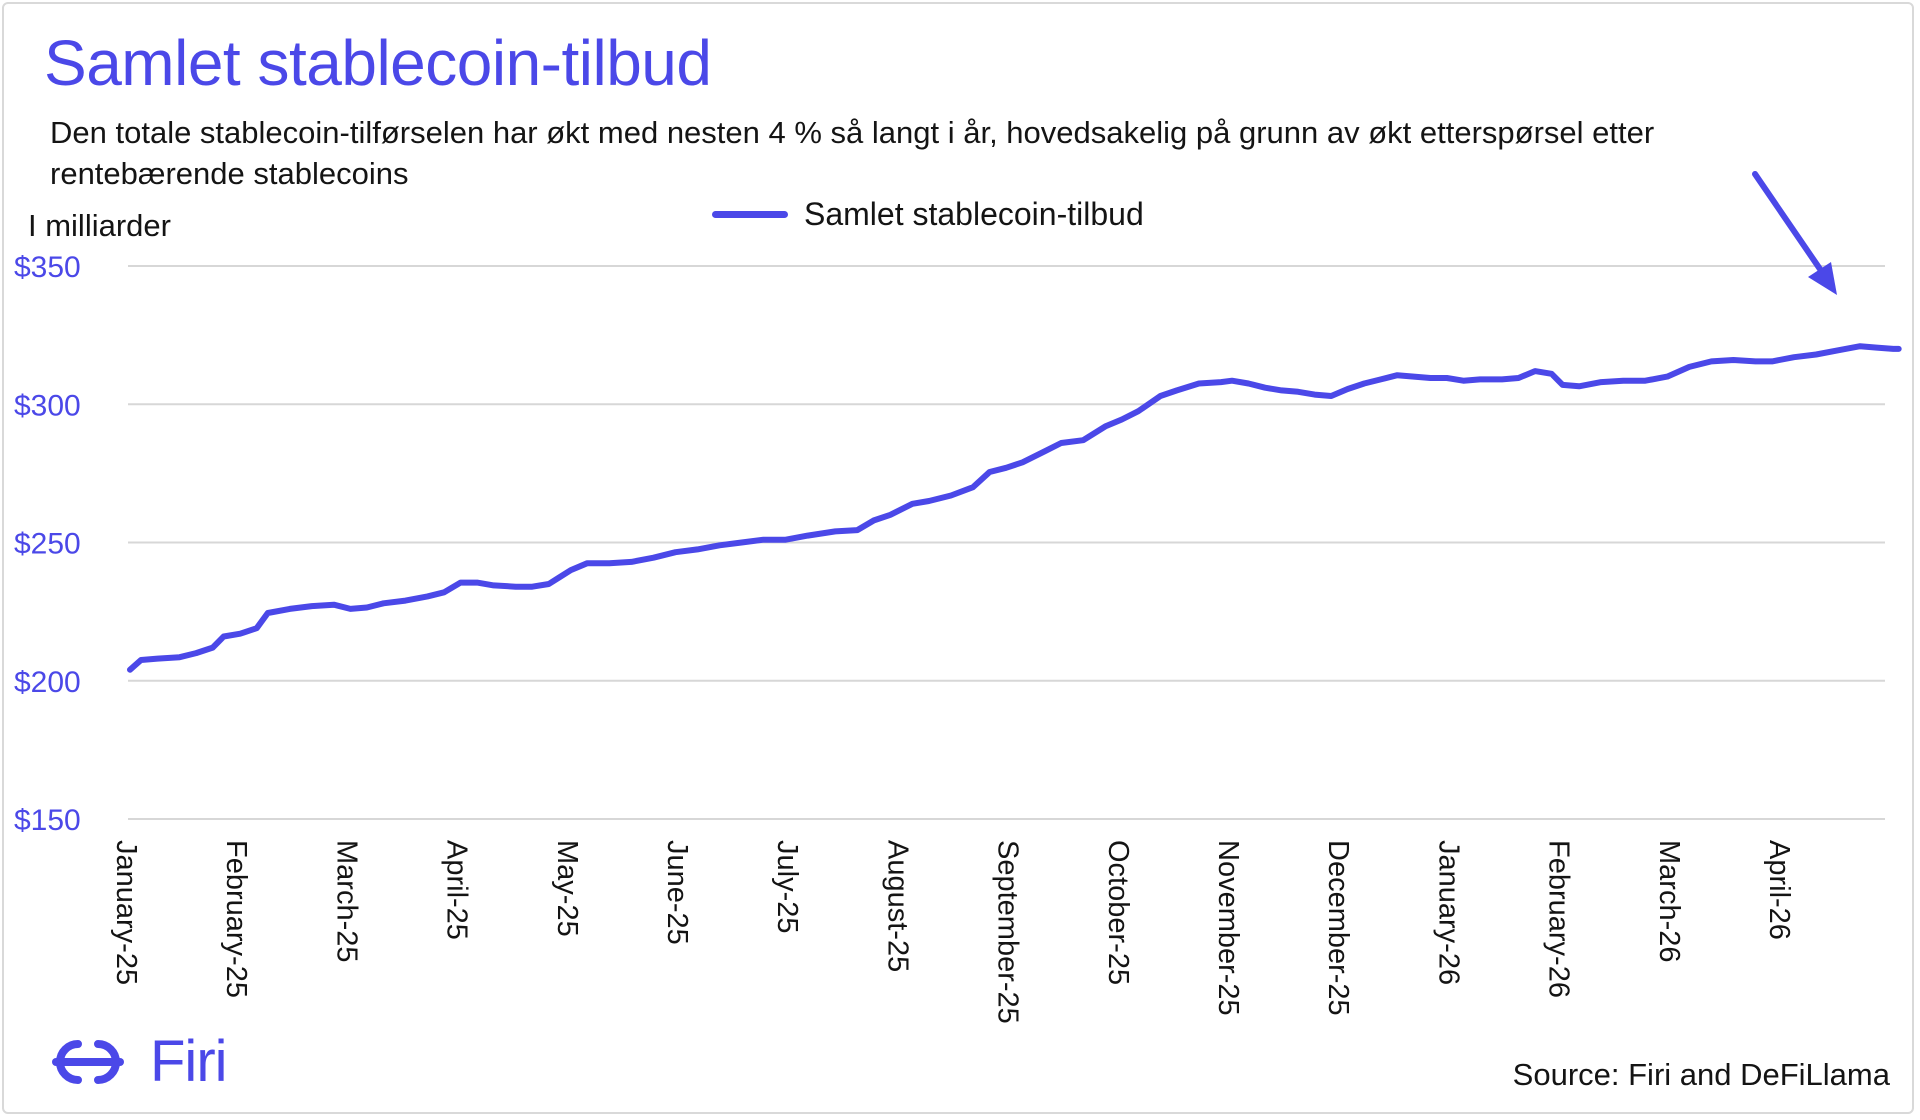 The width and height of the screenshot is (1920, 1120). I want to click on x-tick-label: March-26, so click(1669, 901).